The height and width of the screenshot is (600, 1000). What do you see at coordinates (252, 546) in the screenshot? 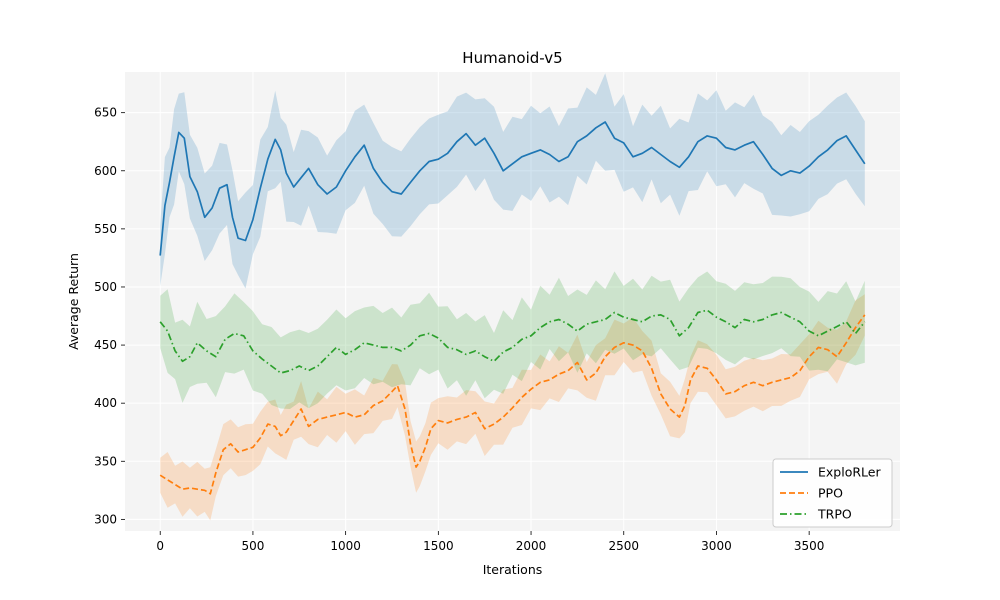
I see `x-tick-label: 500` at bounding box center [252, 546].